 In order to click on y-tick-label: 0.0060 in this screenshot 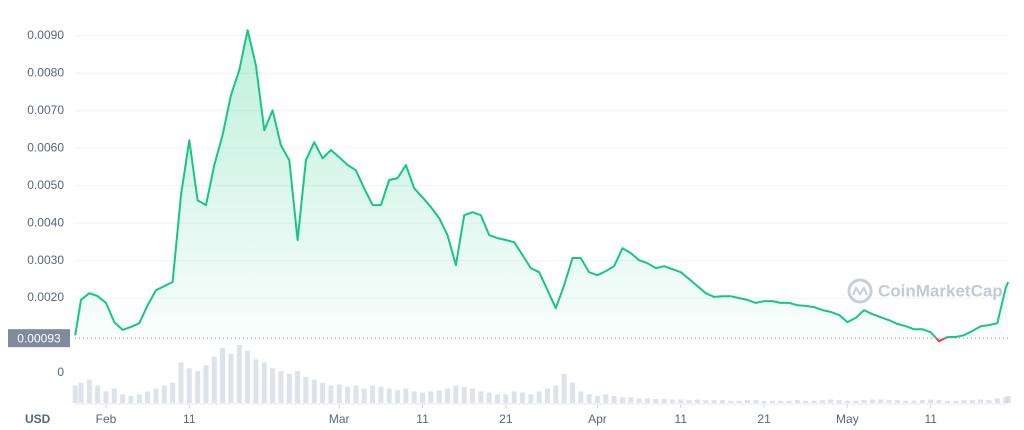, I will do `click(45, 147)`.